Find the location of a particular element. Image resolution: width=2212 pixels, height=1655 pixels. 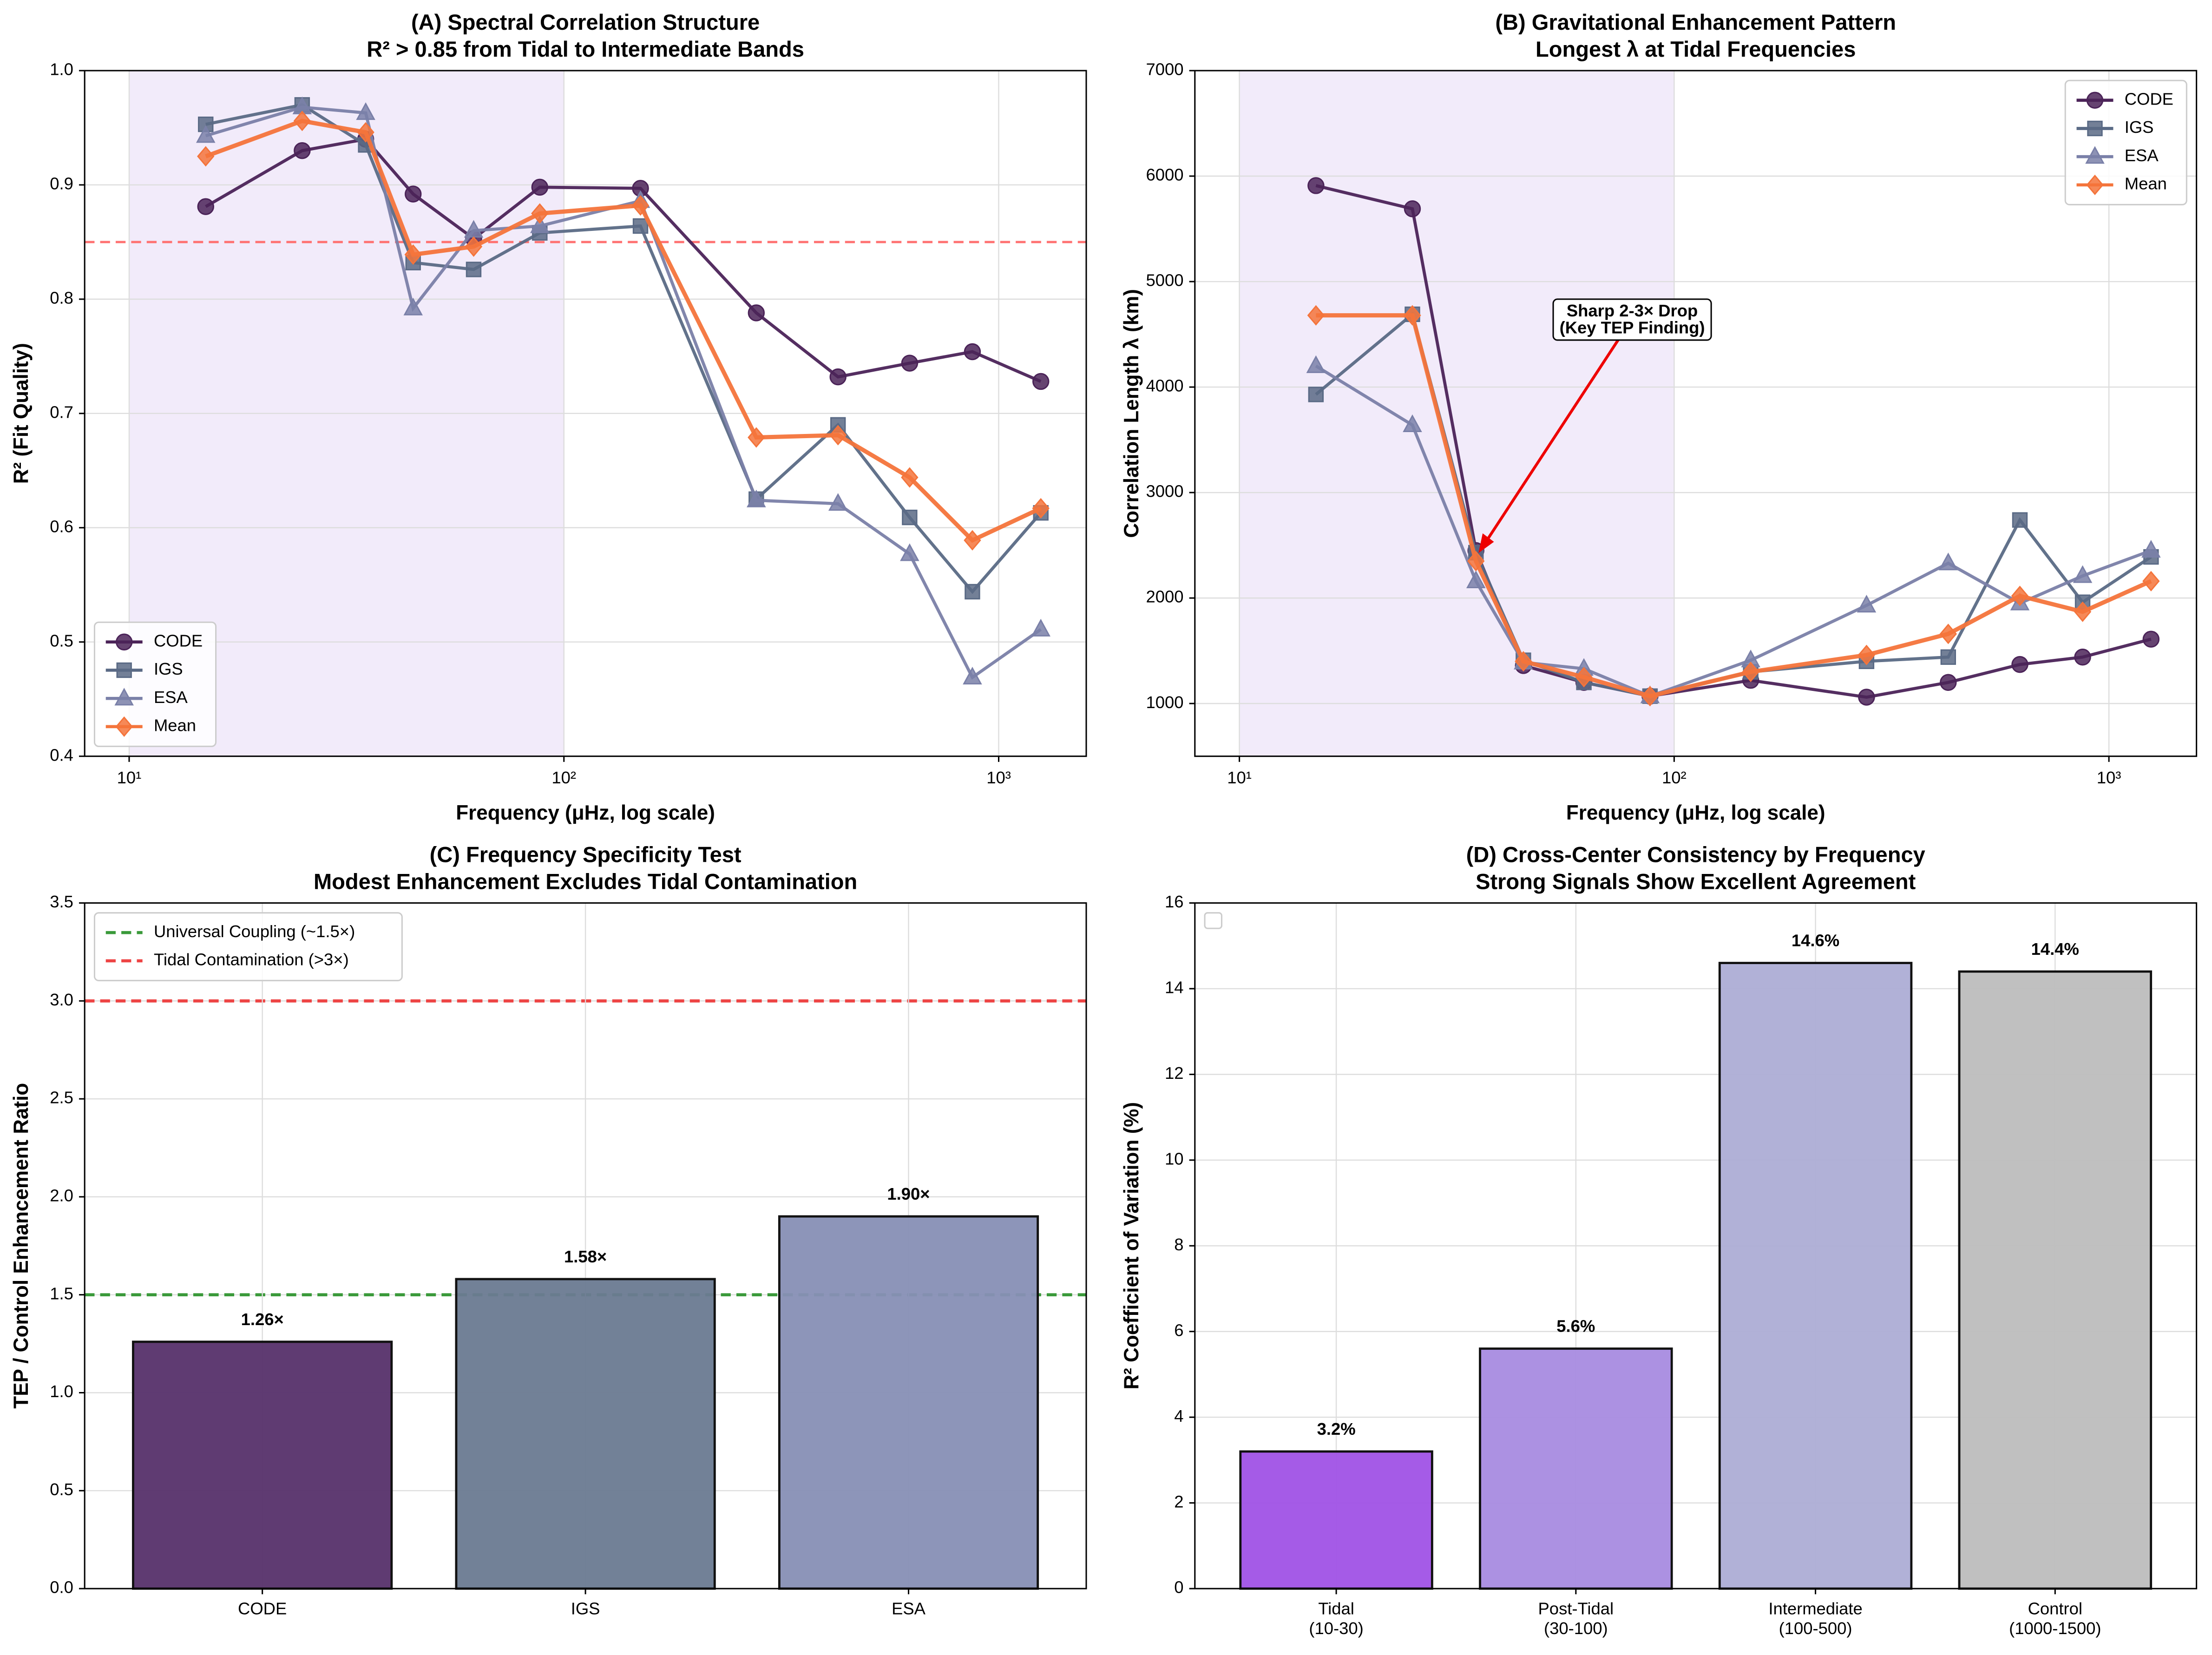

shaded-band is located at coordinates (1456, 413).